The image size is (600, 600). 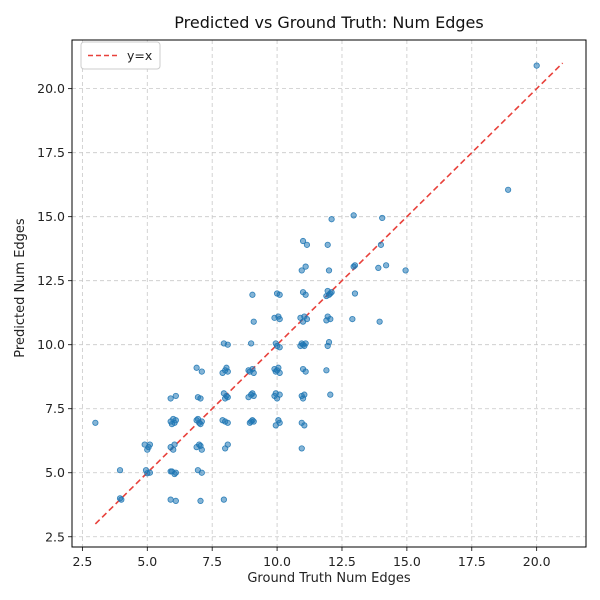 What do you see at coordinates (20, 288) in the screenshot?
I see `y-axis-label: Predicted Num Edges` at bounding box center [20, 288].